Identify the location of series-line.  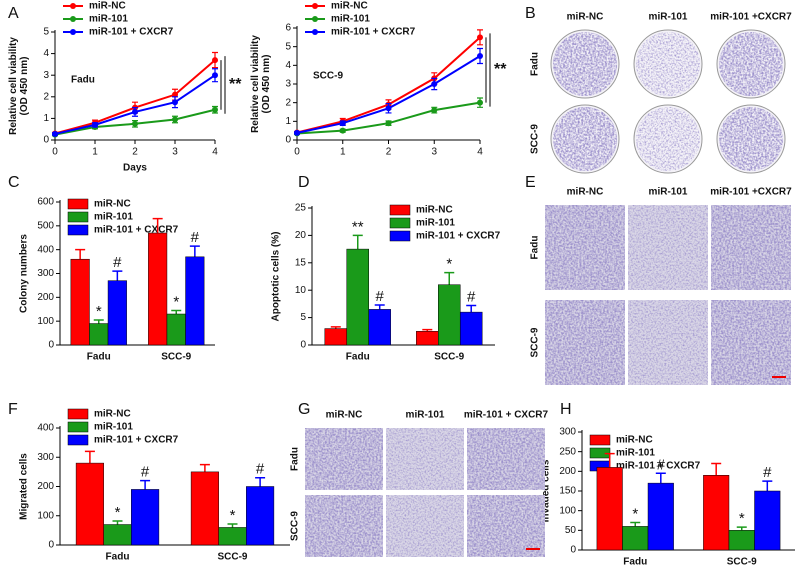
(388, 85).